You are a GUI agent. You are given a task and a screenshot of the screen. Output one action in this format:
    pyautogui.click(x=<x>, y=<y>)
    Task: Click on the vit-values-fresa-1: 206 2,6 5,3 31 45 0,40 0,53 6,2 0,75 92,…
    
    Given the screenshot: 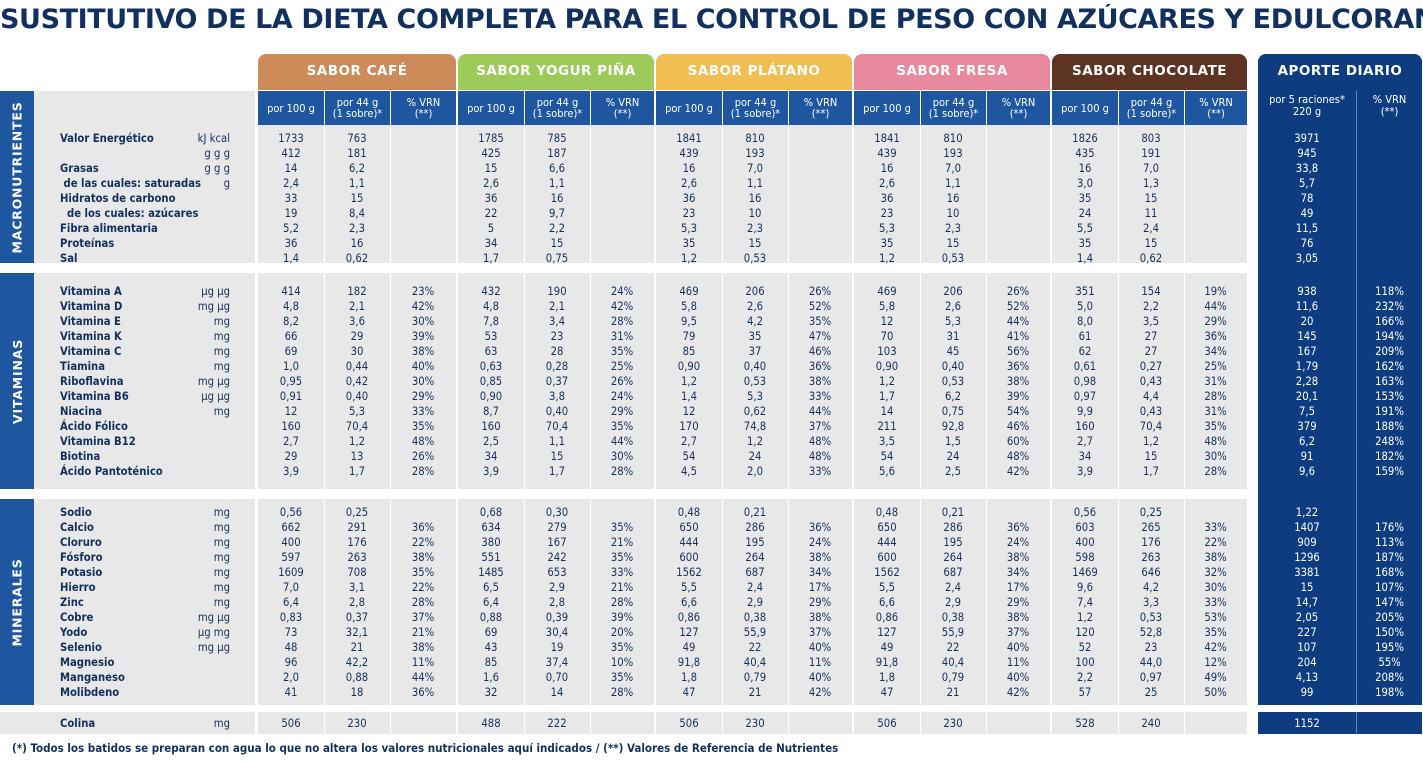 What is the action you would take?
    pyautogui.click(x=953, y=381)
    